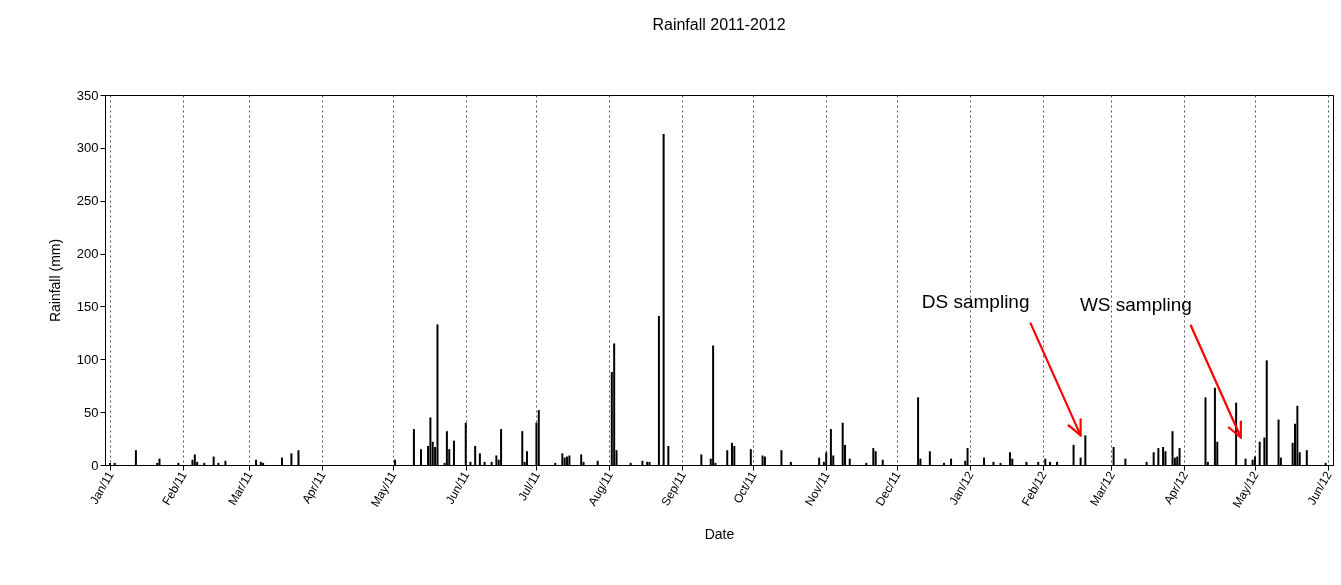 The width and height of the screenshot is (1341, 585). What do you see at coordinates (87, 254) in the screenshot?
I see `y-tick-label: 200` at bounding box center [87, 254].